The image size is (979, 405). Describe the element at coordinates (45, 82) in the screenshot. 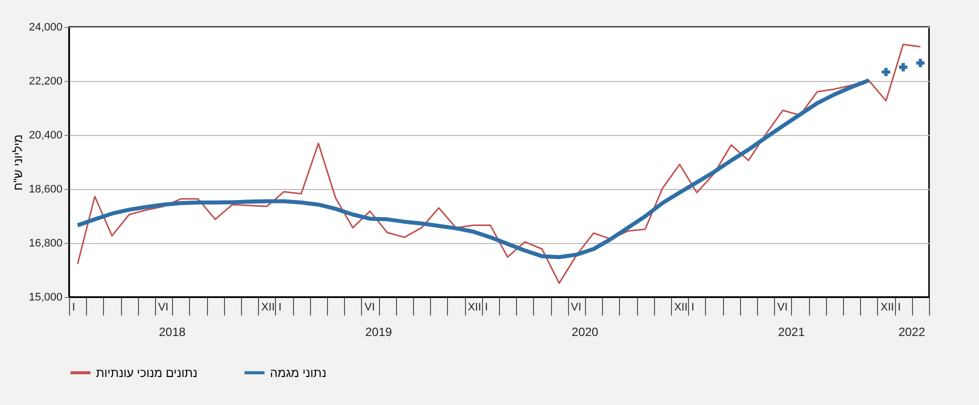

I see `y-tick-label: 22,200` at that location.